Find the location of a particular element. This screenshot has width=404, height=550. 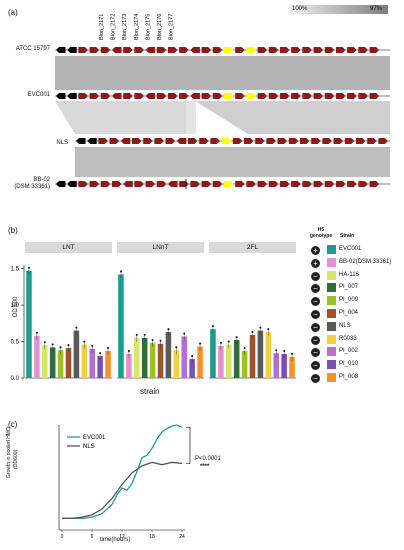

x-tick-label: 18 is located at coordinates (152, 537).